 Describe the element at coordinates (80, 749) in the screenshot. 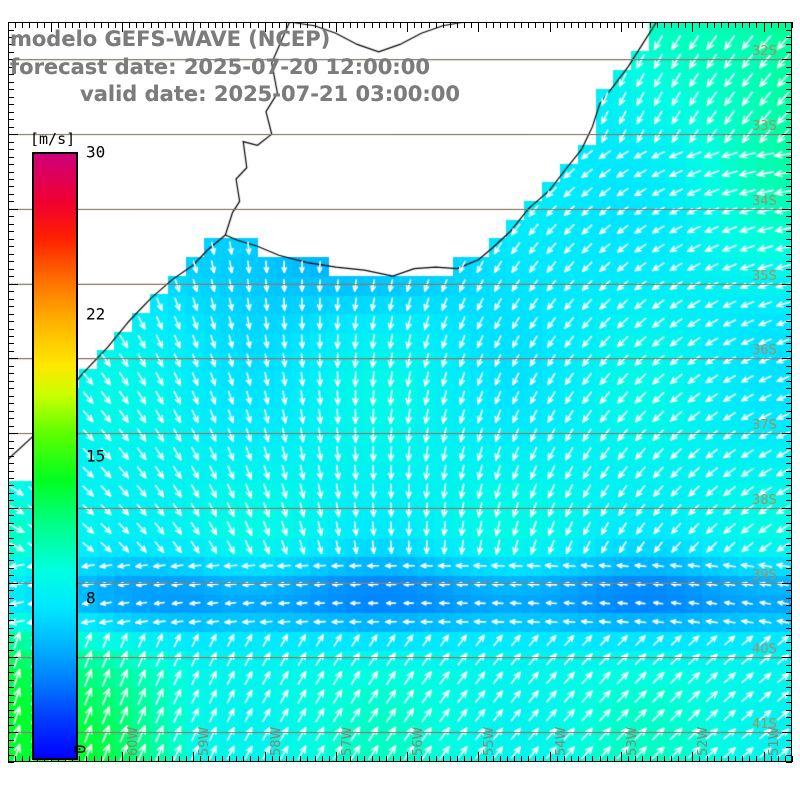

I see `colorbar-tick-label: 0` at that location.